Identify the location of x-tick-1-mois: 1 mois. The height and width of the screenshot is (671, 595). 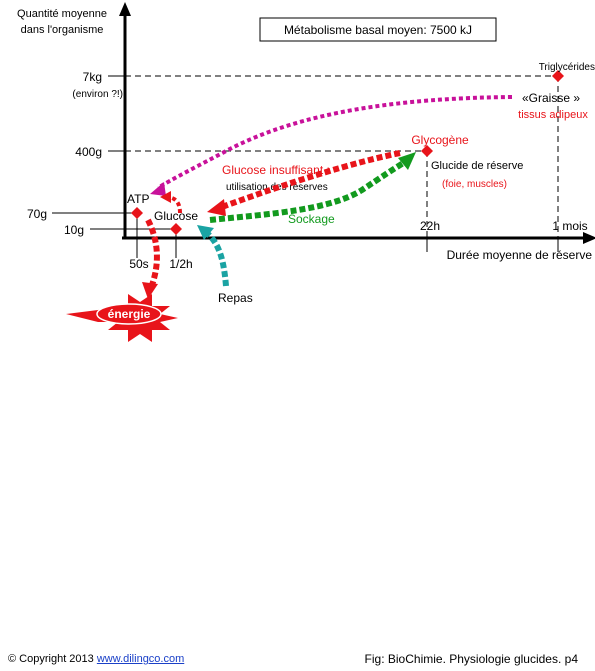
(569, 226).